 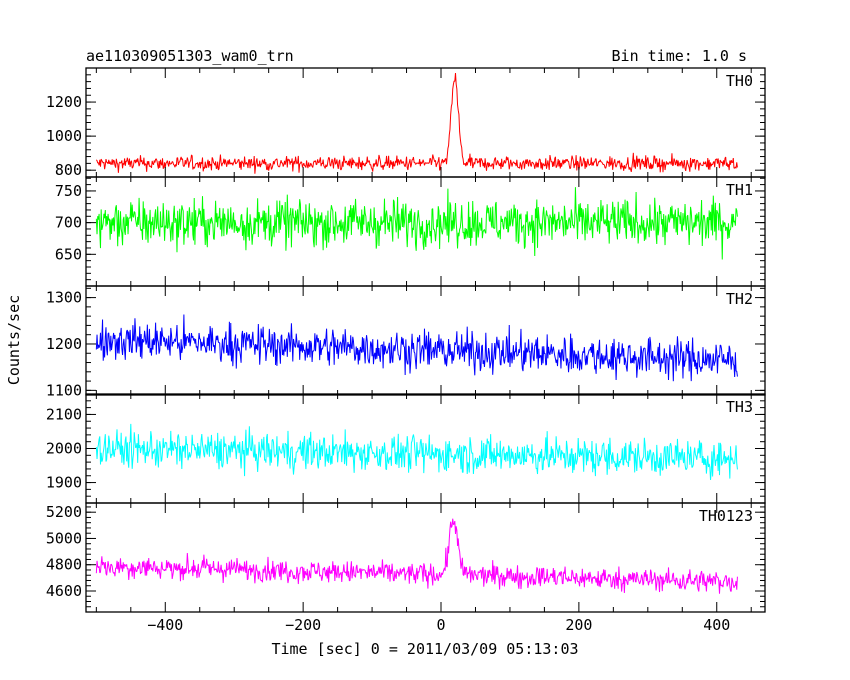 I want to click on chart-title: ae110309051303_wam0_trn, so click(x=190, y=56).